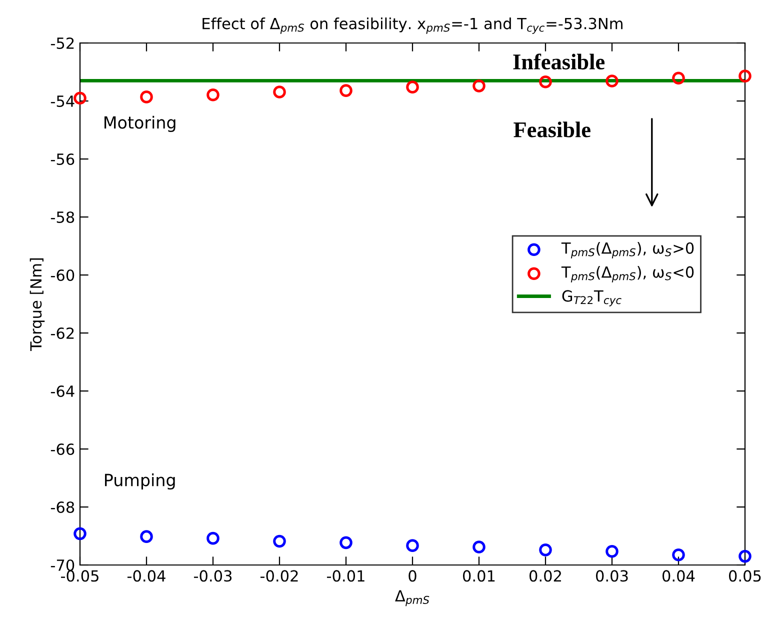 The width and height of the screenshot is (769, 635). I want to click on y-tick-label: -70, so click(62, 565).